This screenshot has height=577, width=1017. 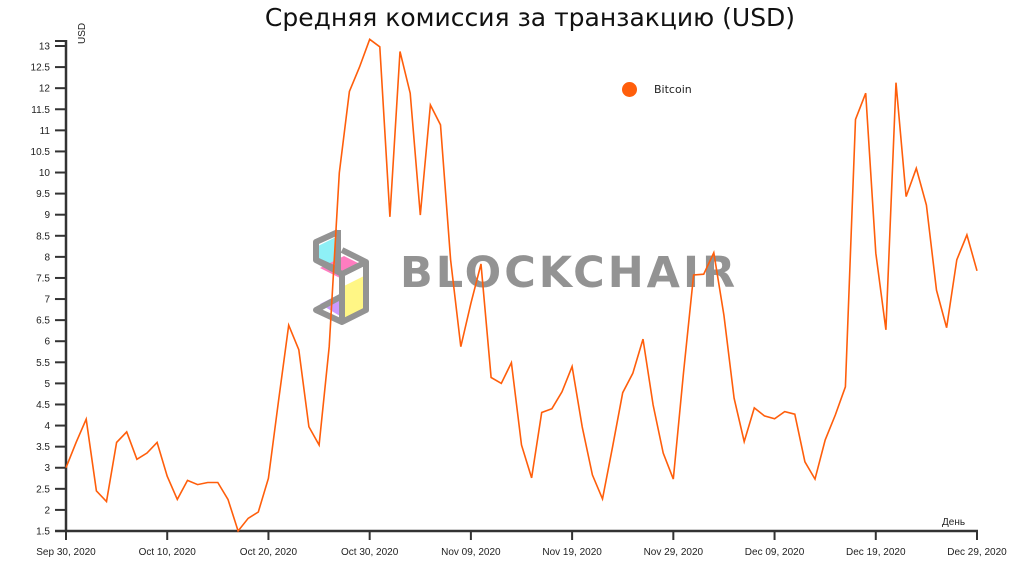 What do you see at coordinates (43, 447) in the screenshot?
I see `y-tick-label: 3.5` at bounding box center [43, 447].